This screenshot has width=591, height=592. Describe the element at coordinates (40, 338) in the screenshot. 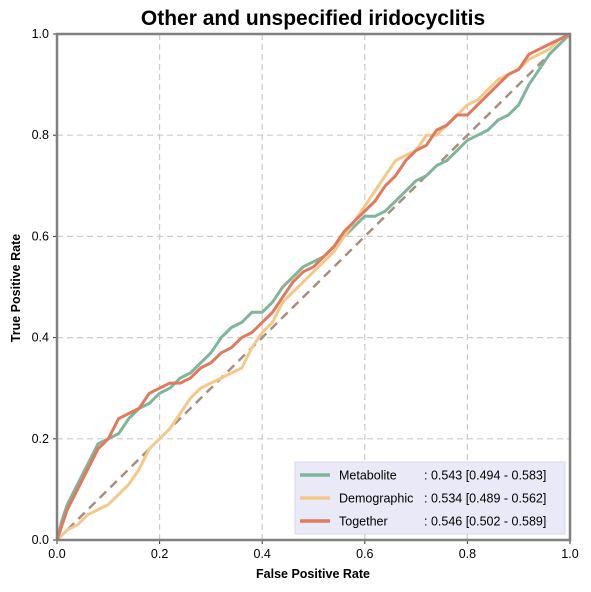

I see `y-tick-label: 0.4` at that location.